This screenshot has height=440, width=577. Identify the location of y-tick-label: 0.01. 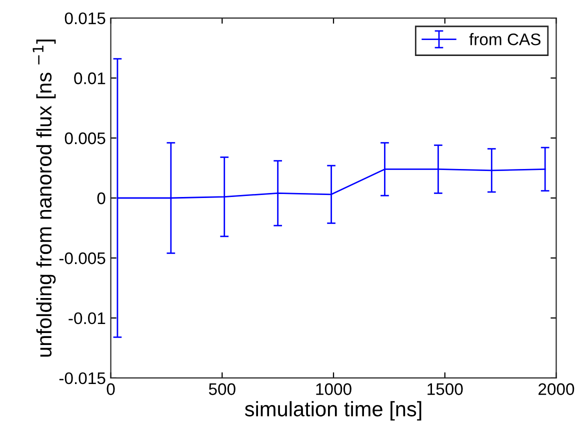
(90, 78).